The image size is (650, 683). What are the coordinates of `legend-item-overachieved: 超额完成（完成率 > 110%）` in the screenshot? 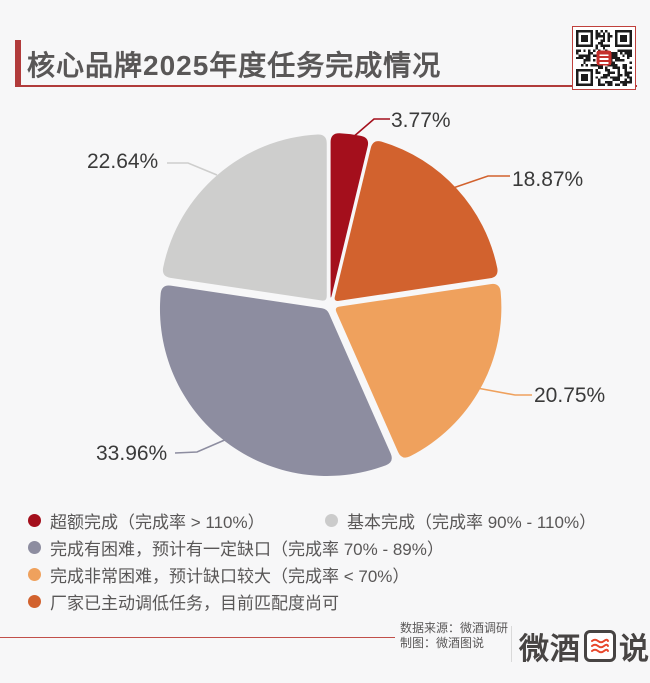 It's located at (146, 520).